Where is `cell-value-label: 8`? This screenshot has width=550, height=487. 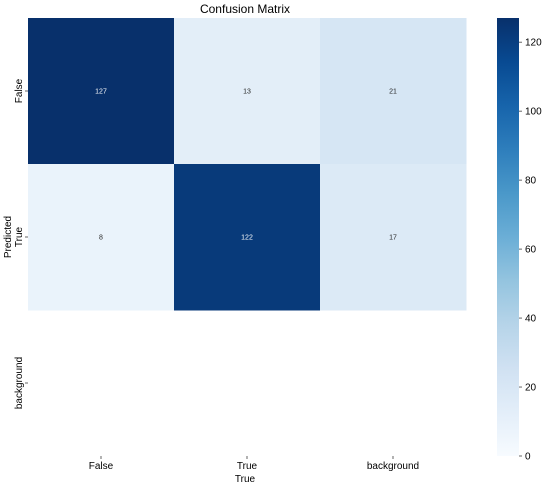
cell-value-label: 8 is located at coordinates (101, 238).